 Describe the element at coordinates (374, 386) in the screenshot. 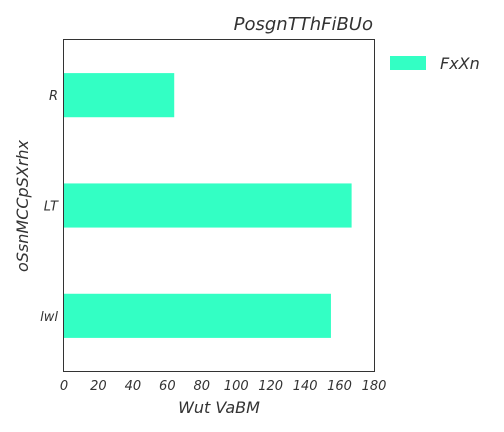

I see `x-tick-label: 180` at that location.